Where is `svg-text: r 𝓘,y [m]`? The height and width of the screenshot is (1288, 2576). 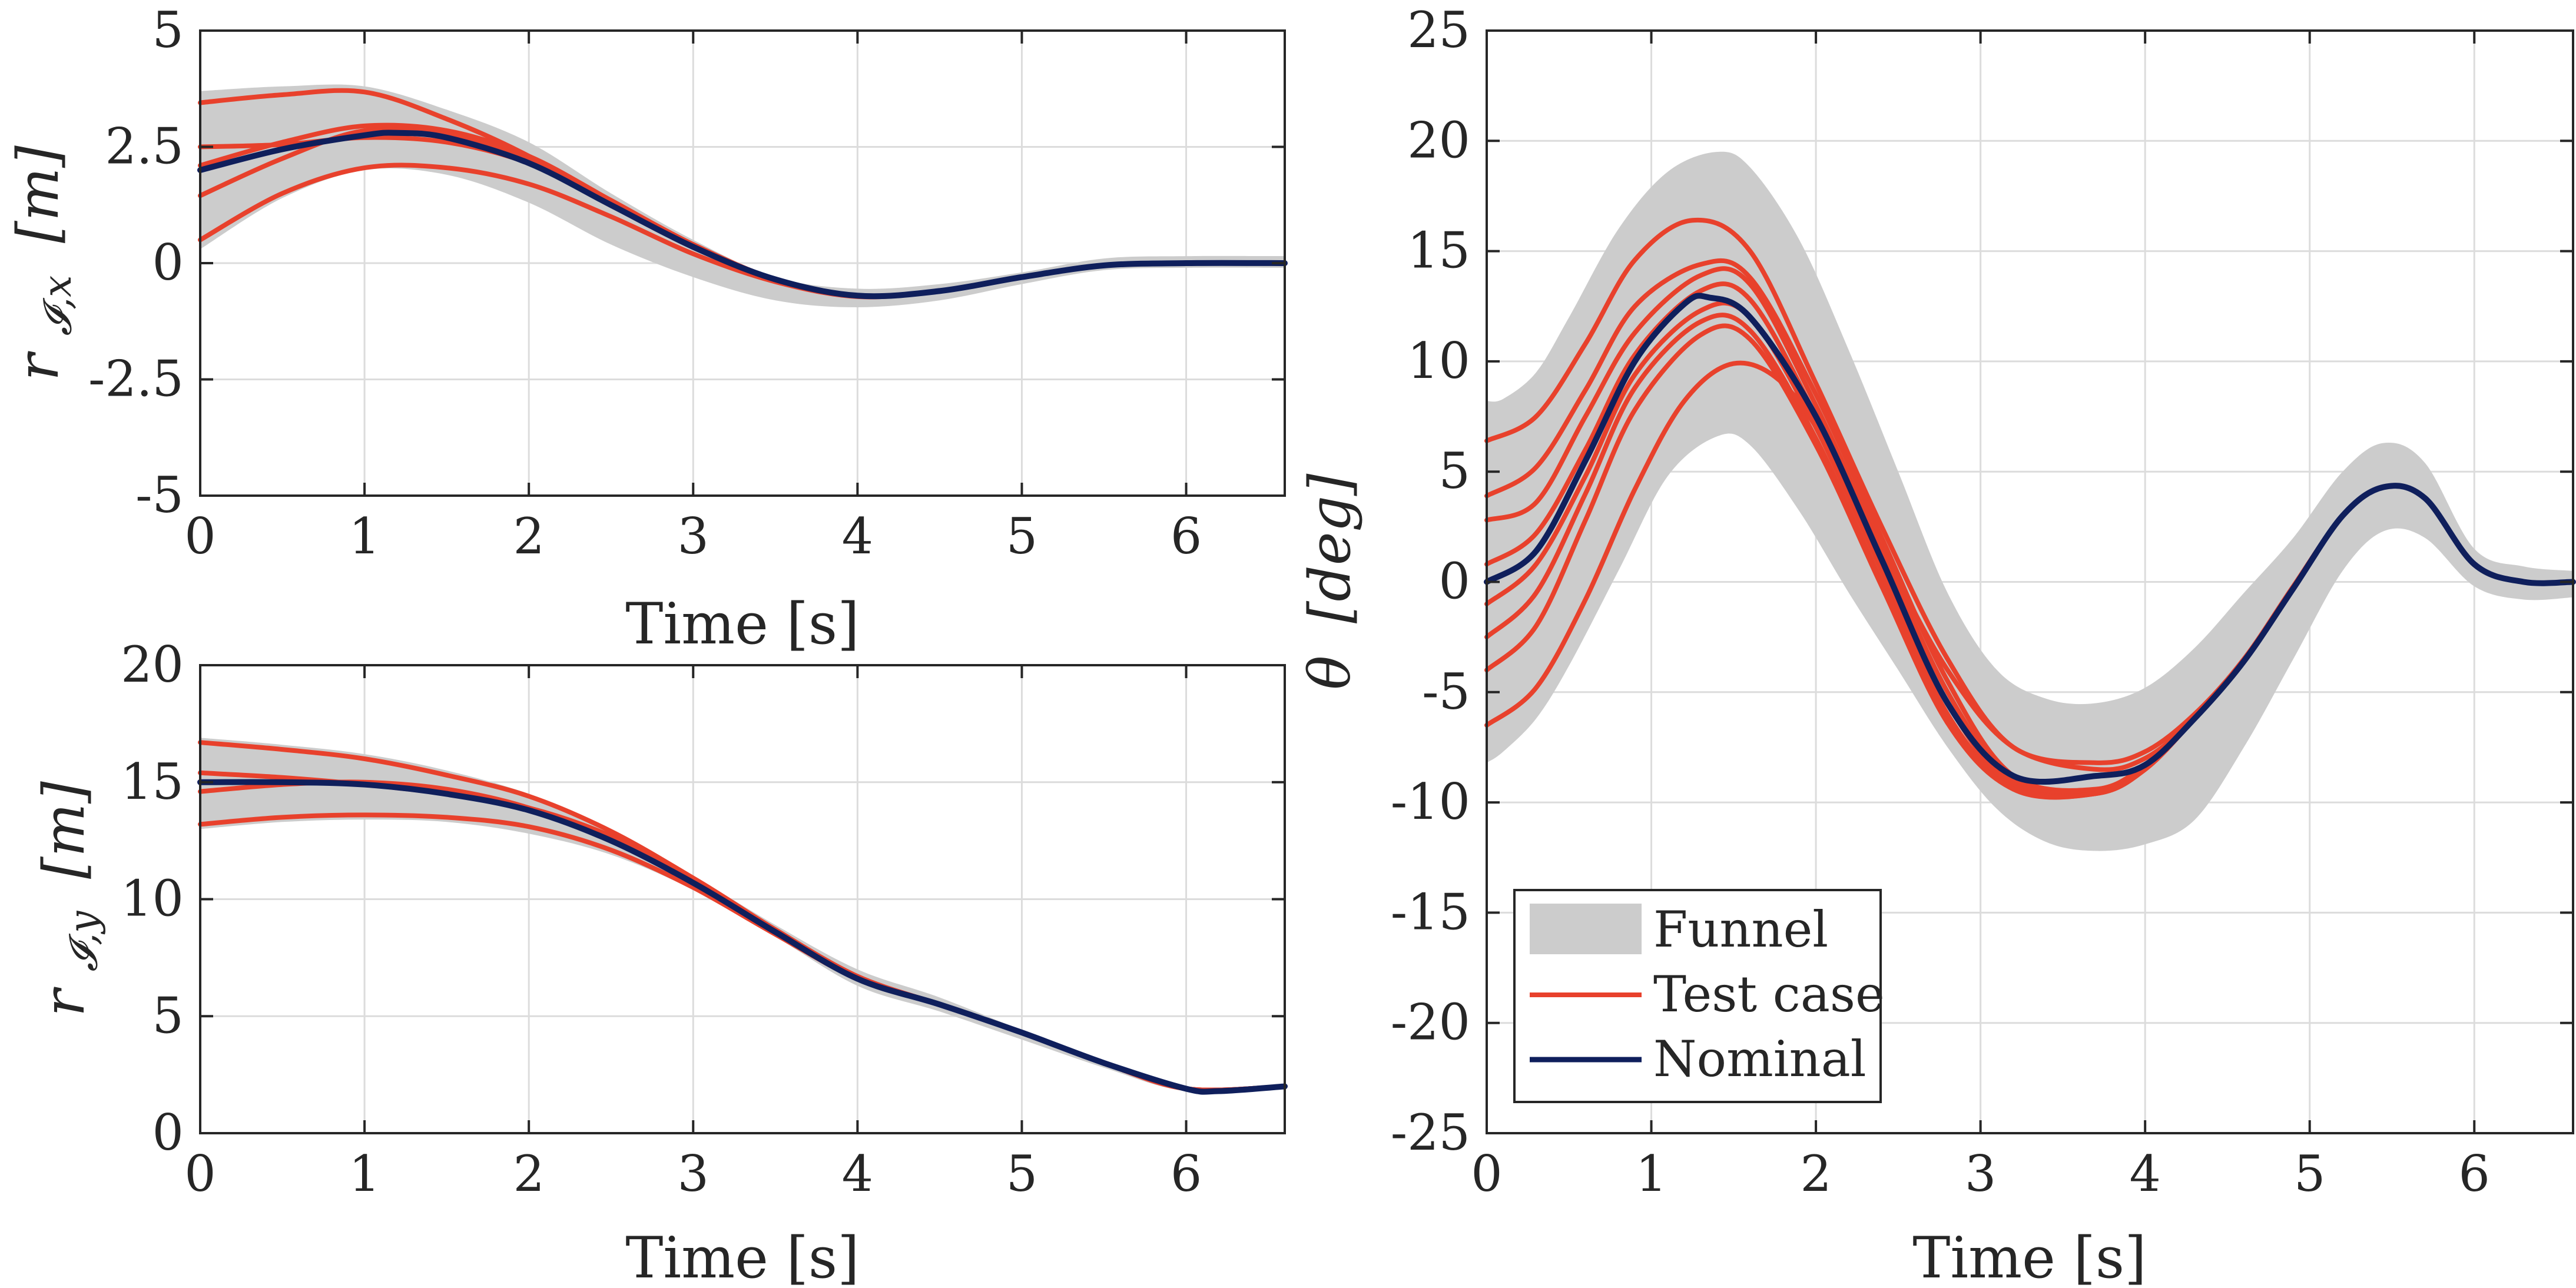 svg-text: r 𝓘,y [m] is located at coordinates (70, 899).